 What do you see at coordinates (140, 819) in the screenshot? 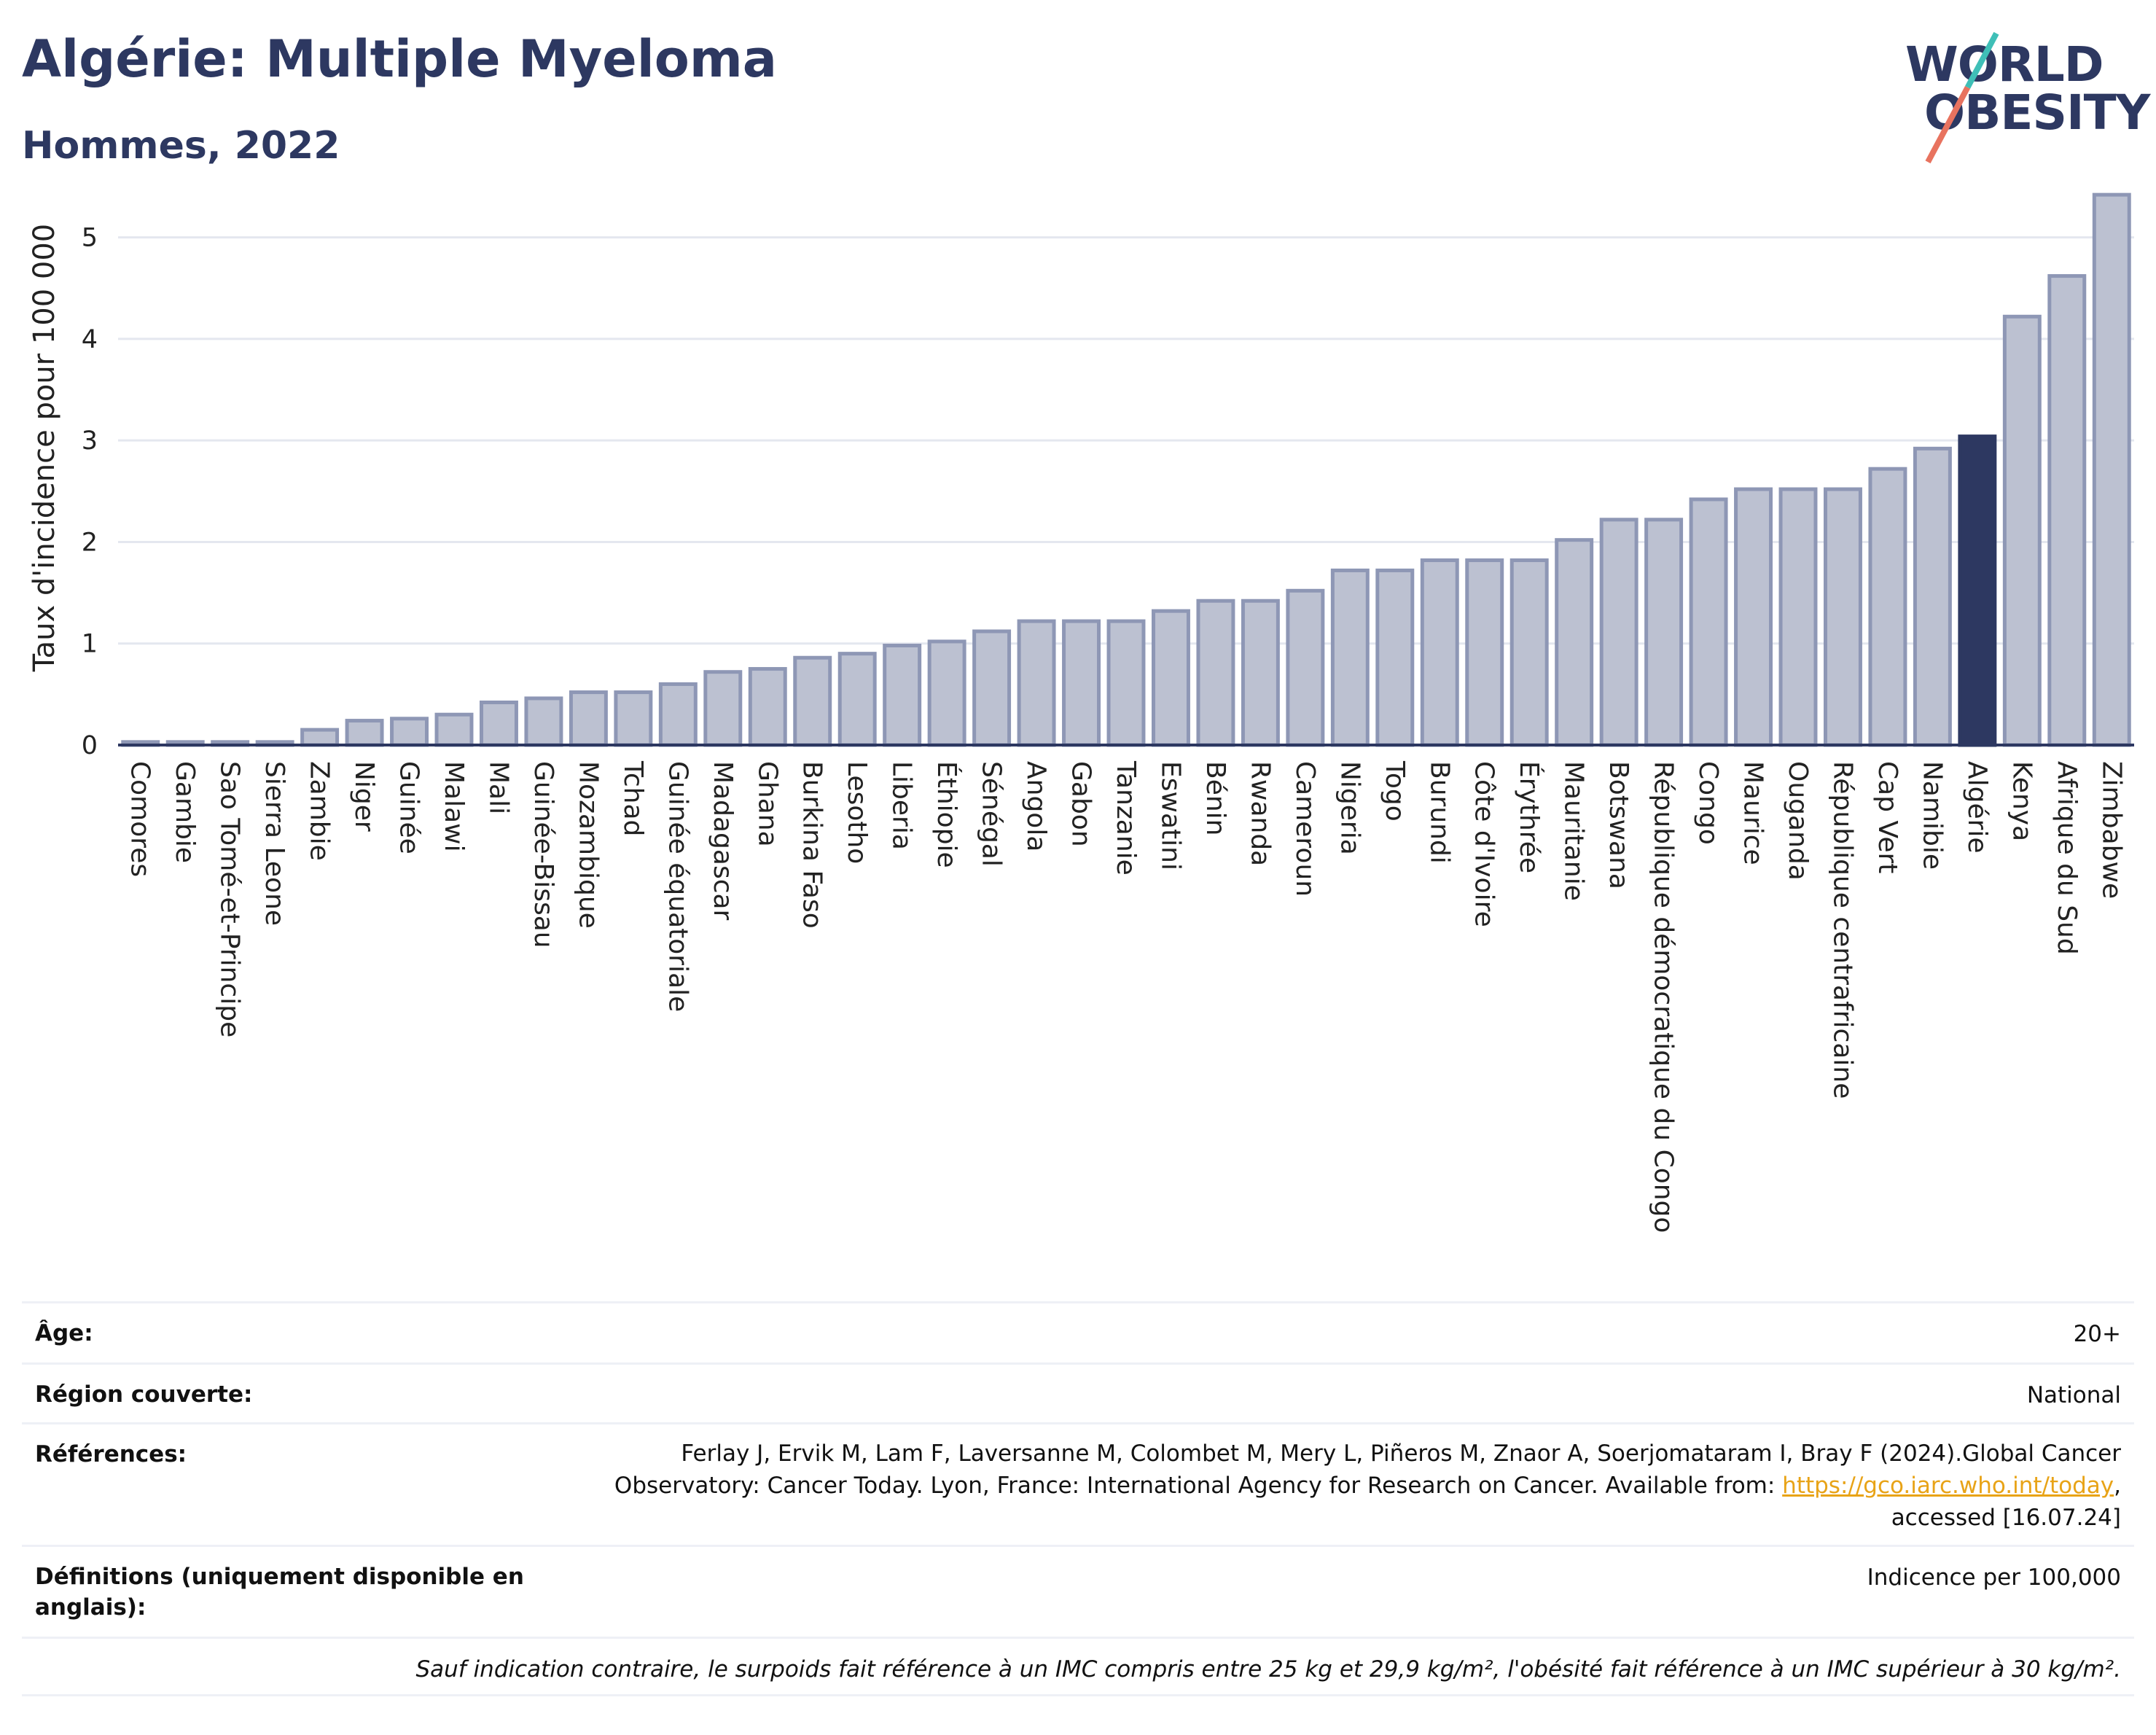
I see `x-tick-label-0: Comores` at bounding box center [140, 819].